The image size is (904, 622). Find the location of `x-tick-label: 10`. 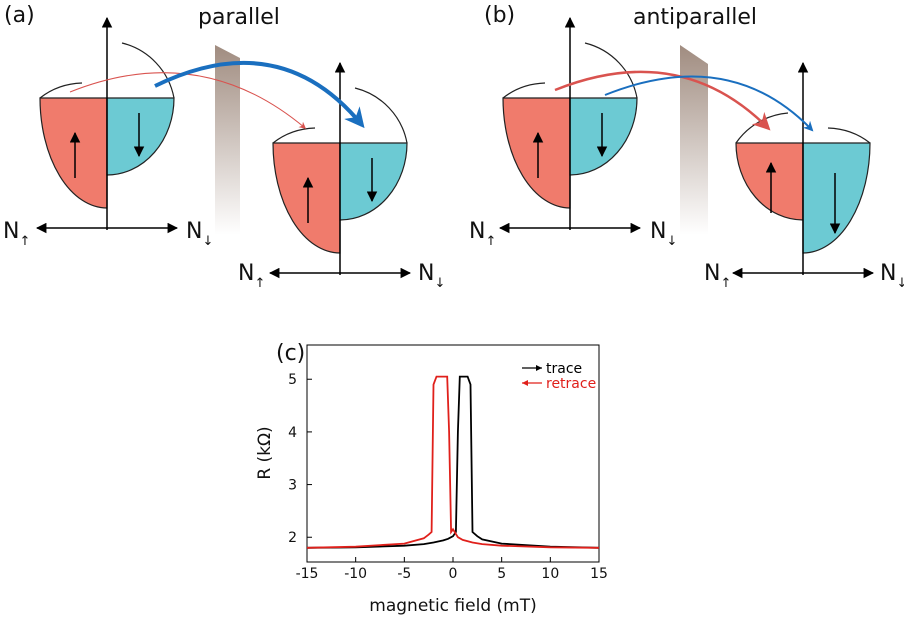

x-tick-label: 10 is located at coordinates (550, 574).